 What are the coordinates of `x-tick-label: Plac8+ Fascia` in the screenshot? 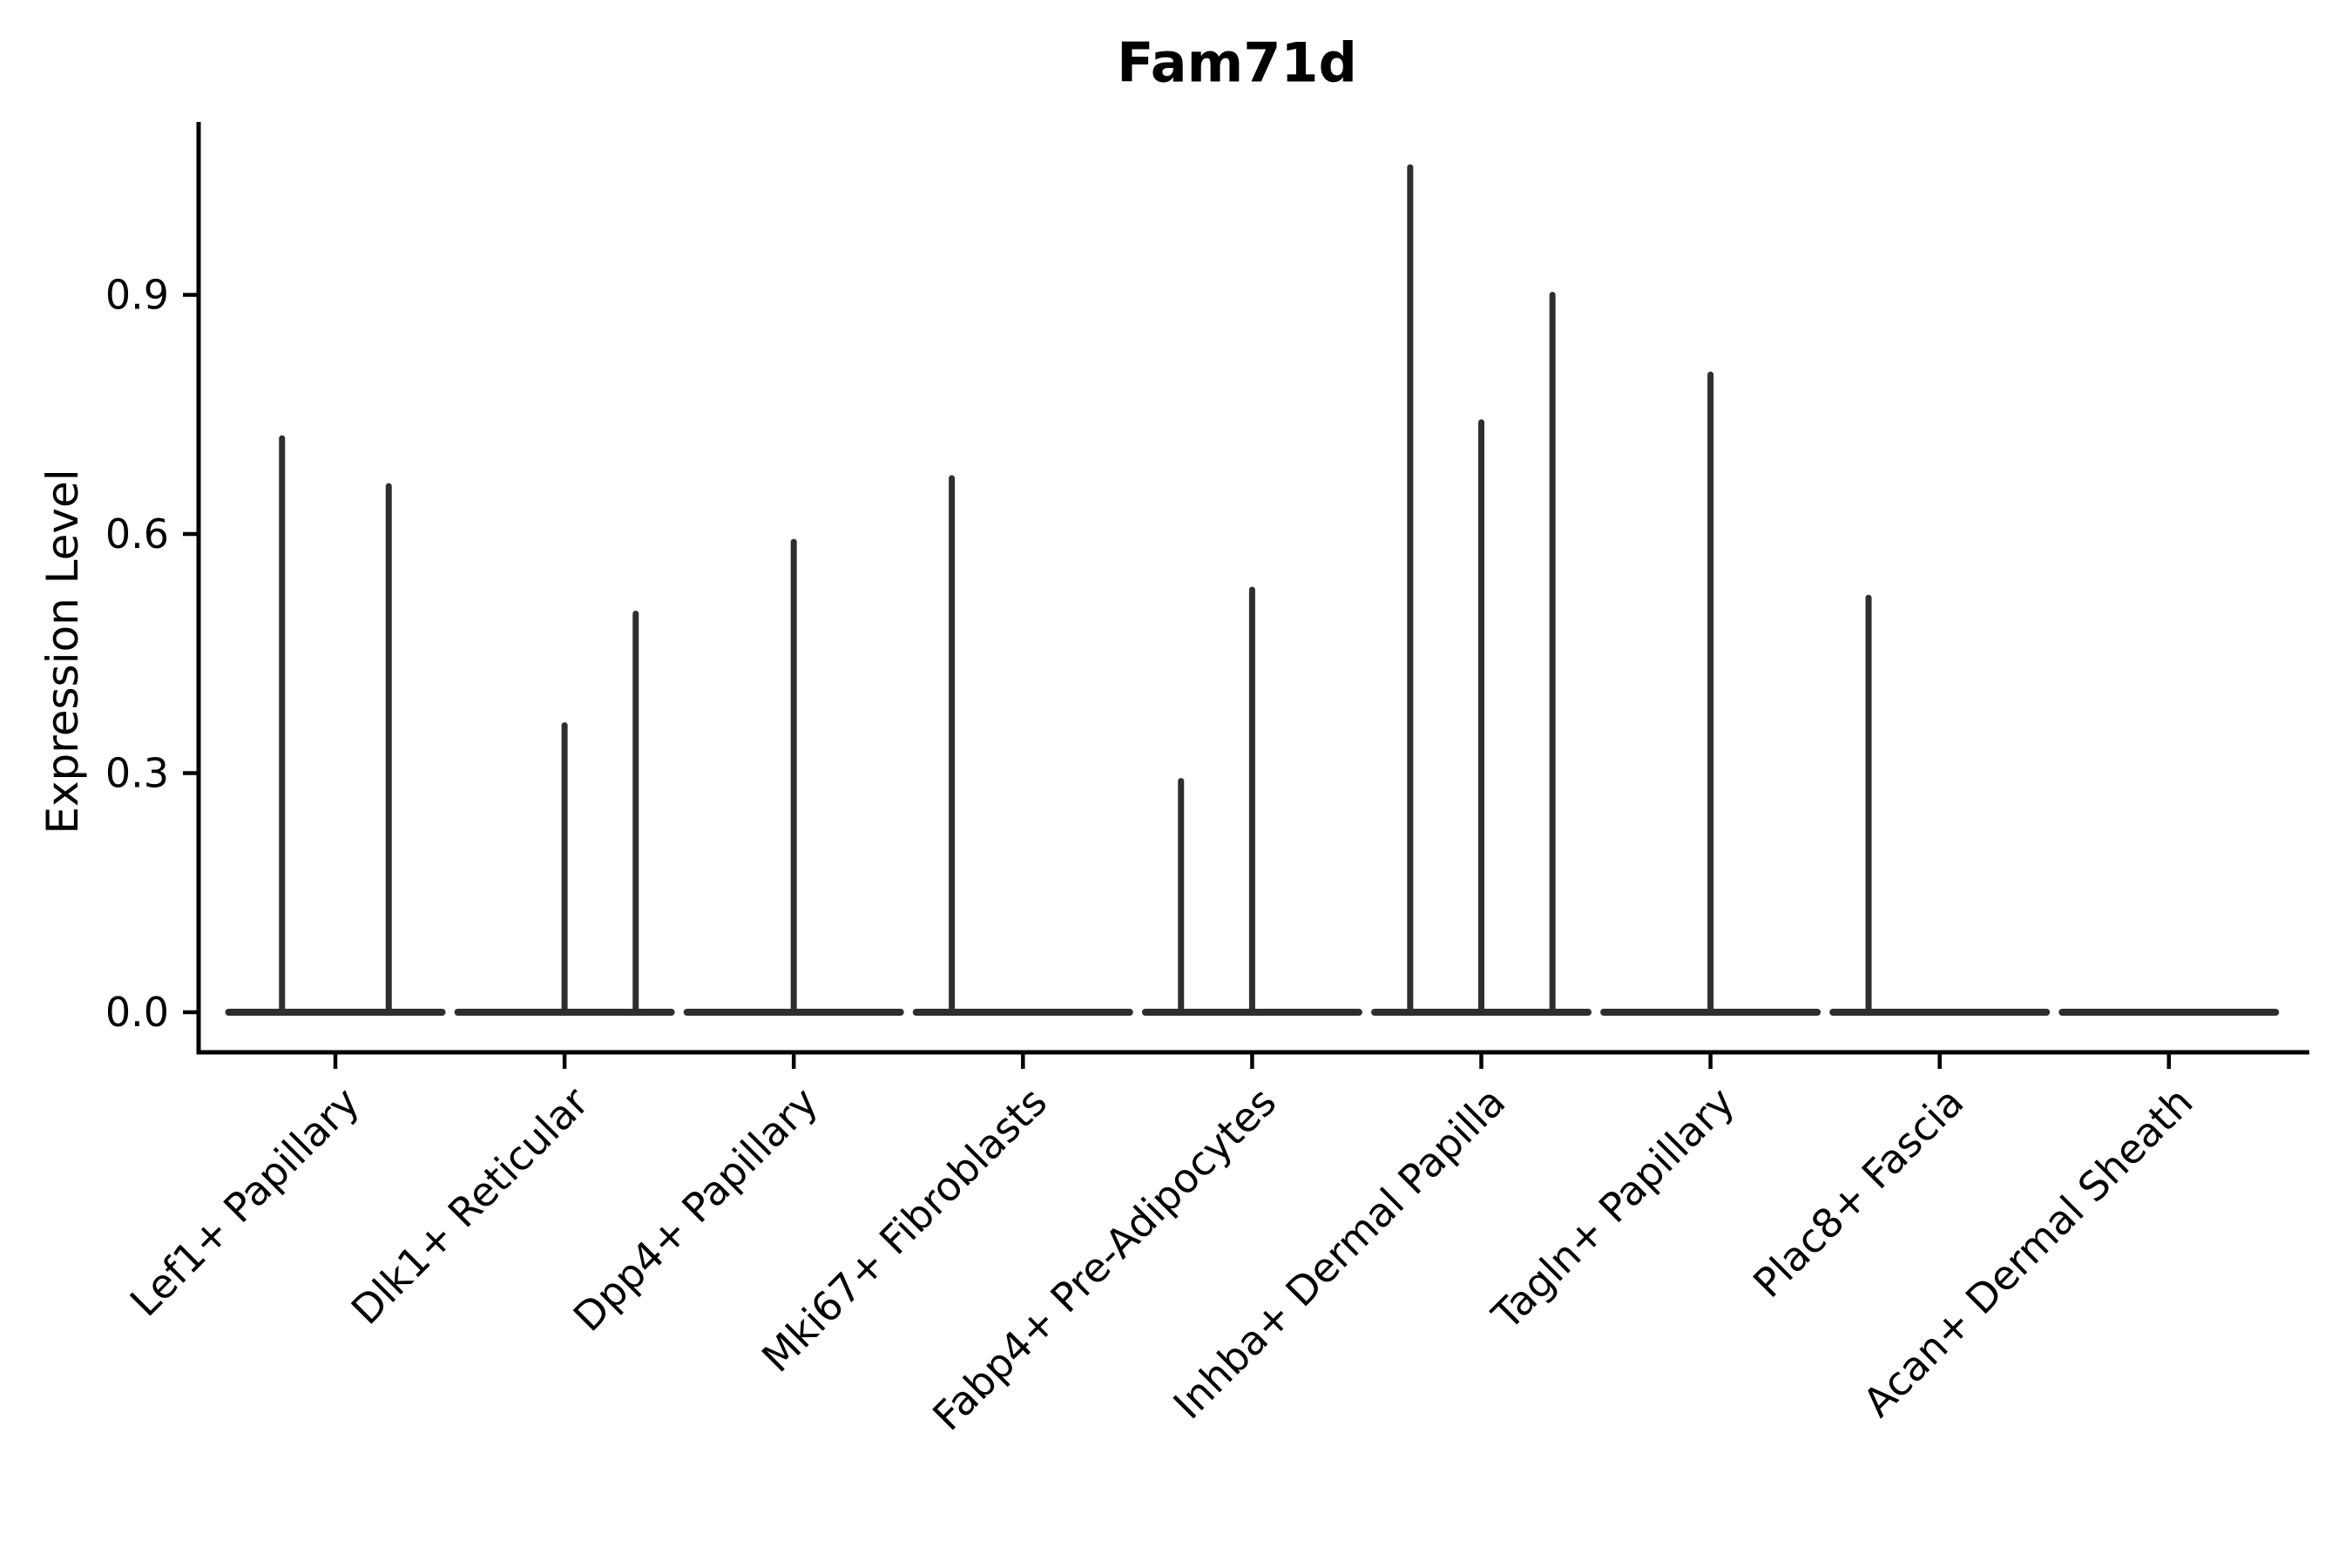 It's located at (1858, 1192).